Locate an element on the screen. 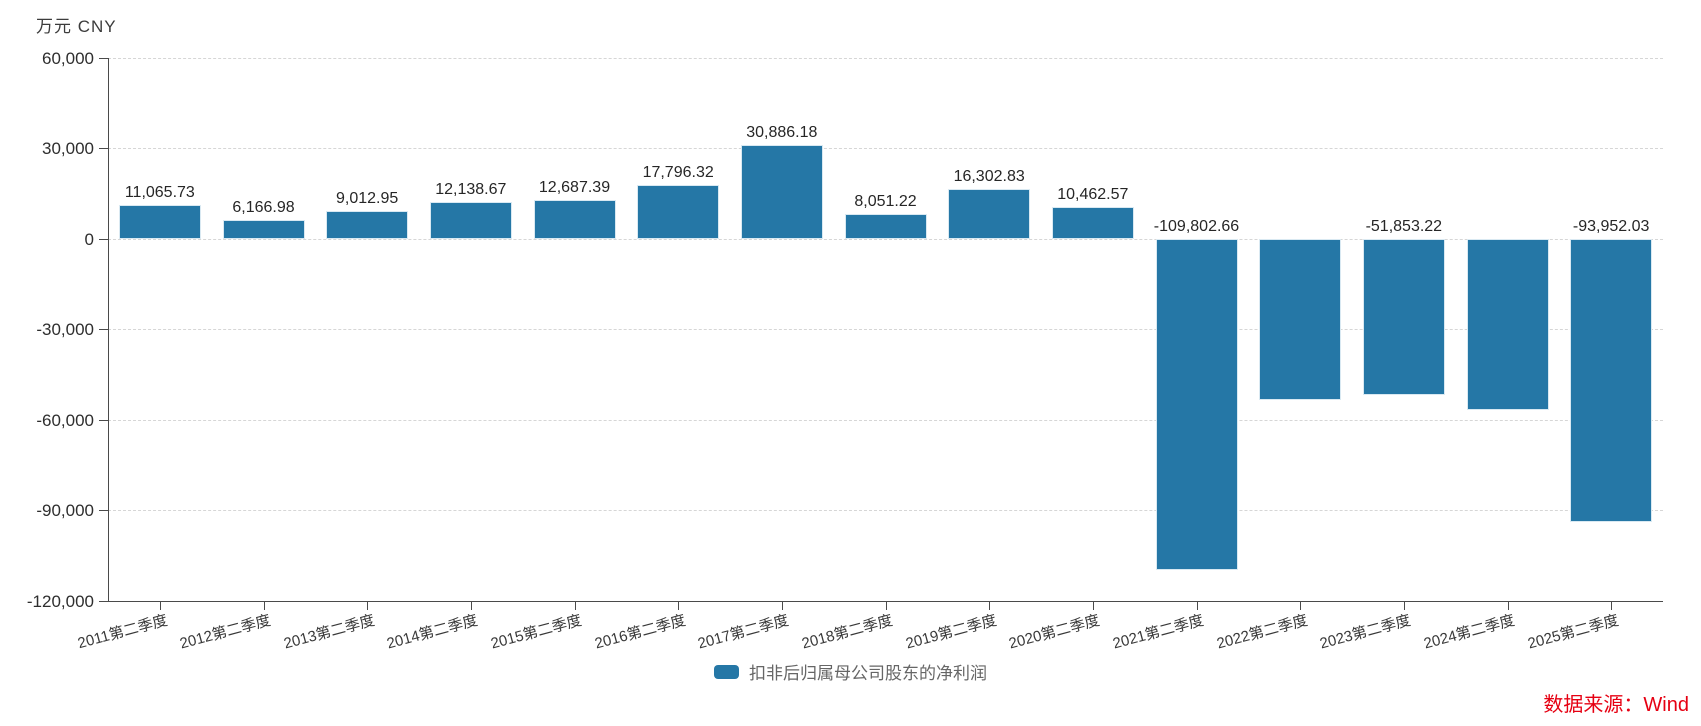 The image size is (1701, 726). x-axis-label: 2016第二季度 is located at coordinates (640, 632).